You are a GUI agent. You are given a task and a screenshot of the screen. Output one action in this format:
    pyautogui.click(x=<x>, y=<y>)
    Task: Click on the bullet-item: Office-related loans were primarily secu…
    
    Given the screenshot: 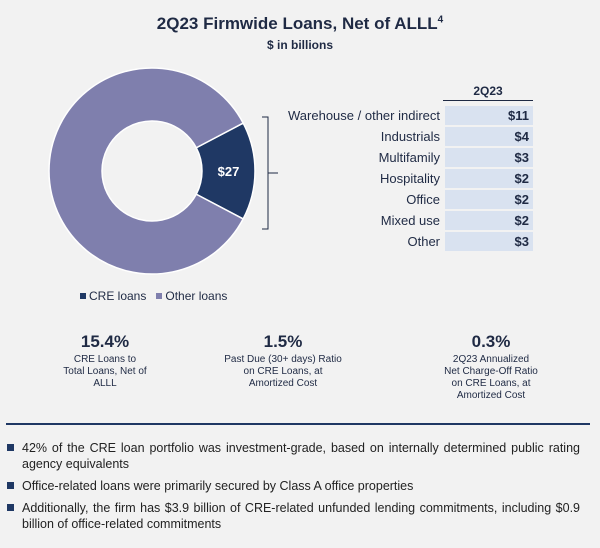 What is the action you would take?
    pyautogui.click(x=293, y=486)
    